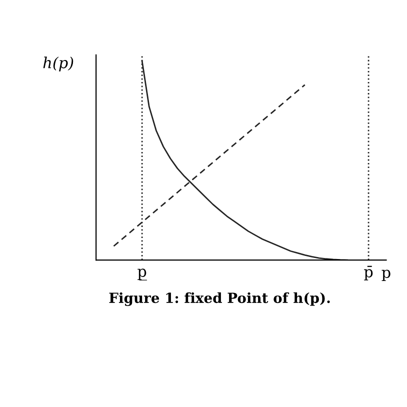 This screenshot has height=407, width=407. What do you see at coordinates (386, 276) in the screenshot?
I see `x-axis-title: p` at bounding box center [386, 276].